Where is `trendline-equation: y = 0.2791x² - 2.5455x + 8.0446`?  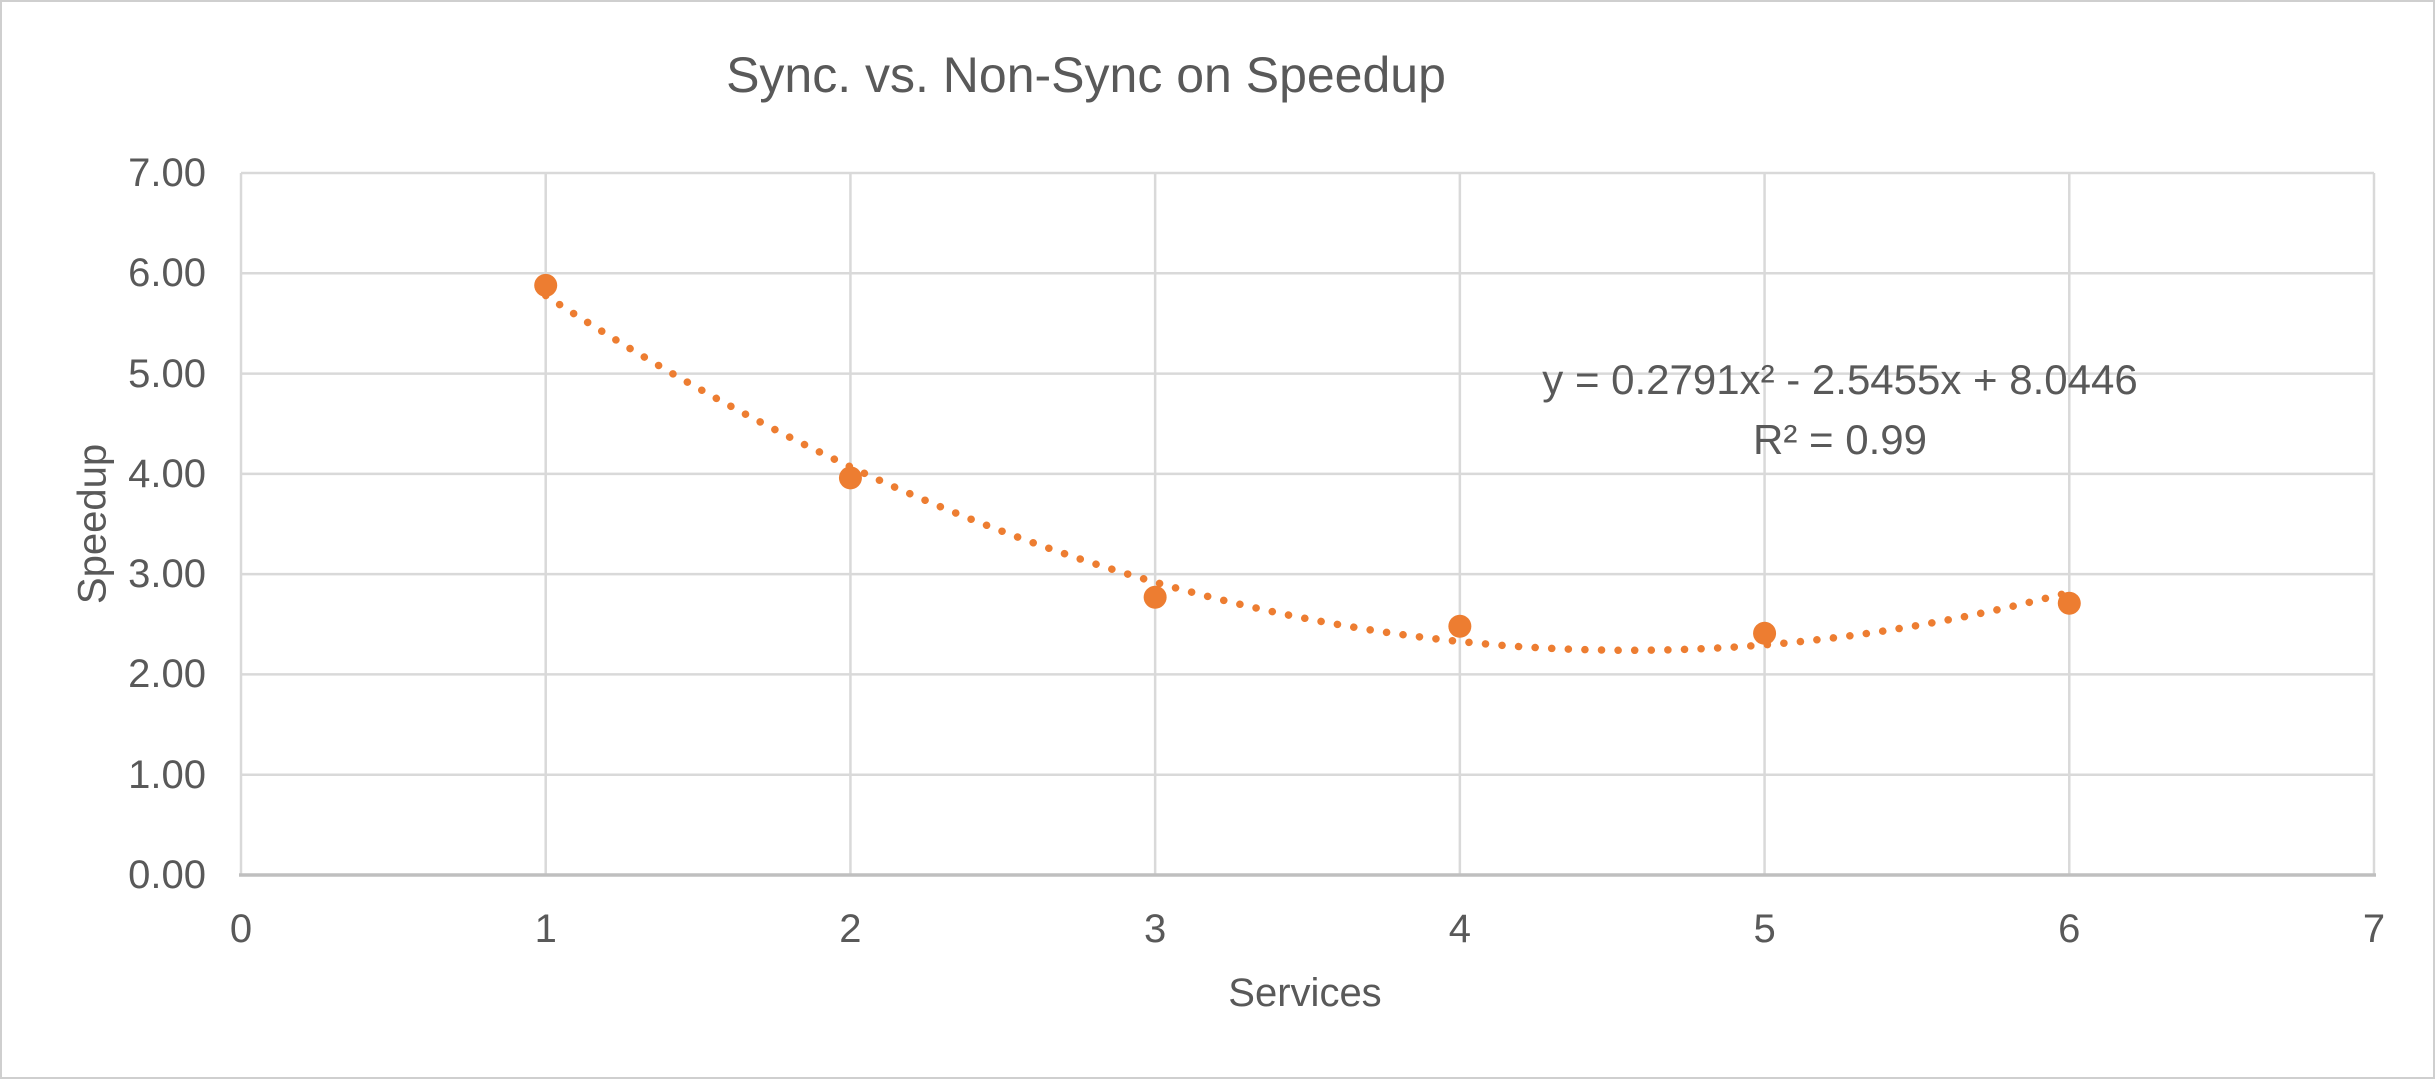
trendline-equation: y = 0.2791x² - 2.5455x + 8.0446 is located at coordinates (1840, 379).